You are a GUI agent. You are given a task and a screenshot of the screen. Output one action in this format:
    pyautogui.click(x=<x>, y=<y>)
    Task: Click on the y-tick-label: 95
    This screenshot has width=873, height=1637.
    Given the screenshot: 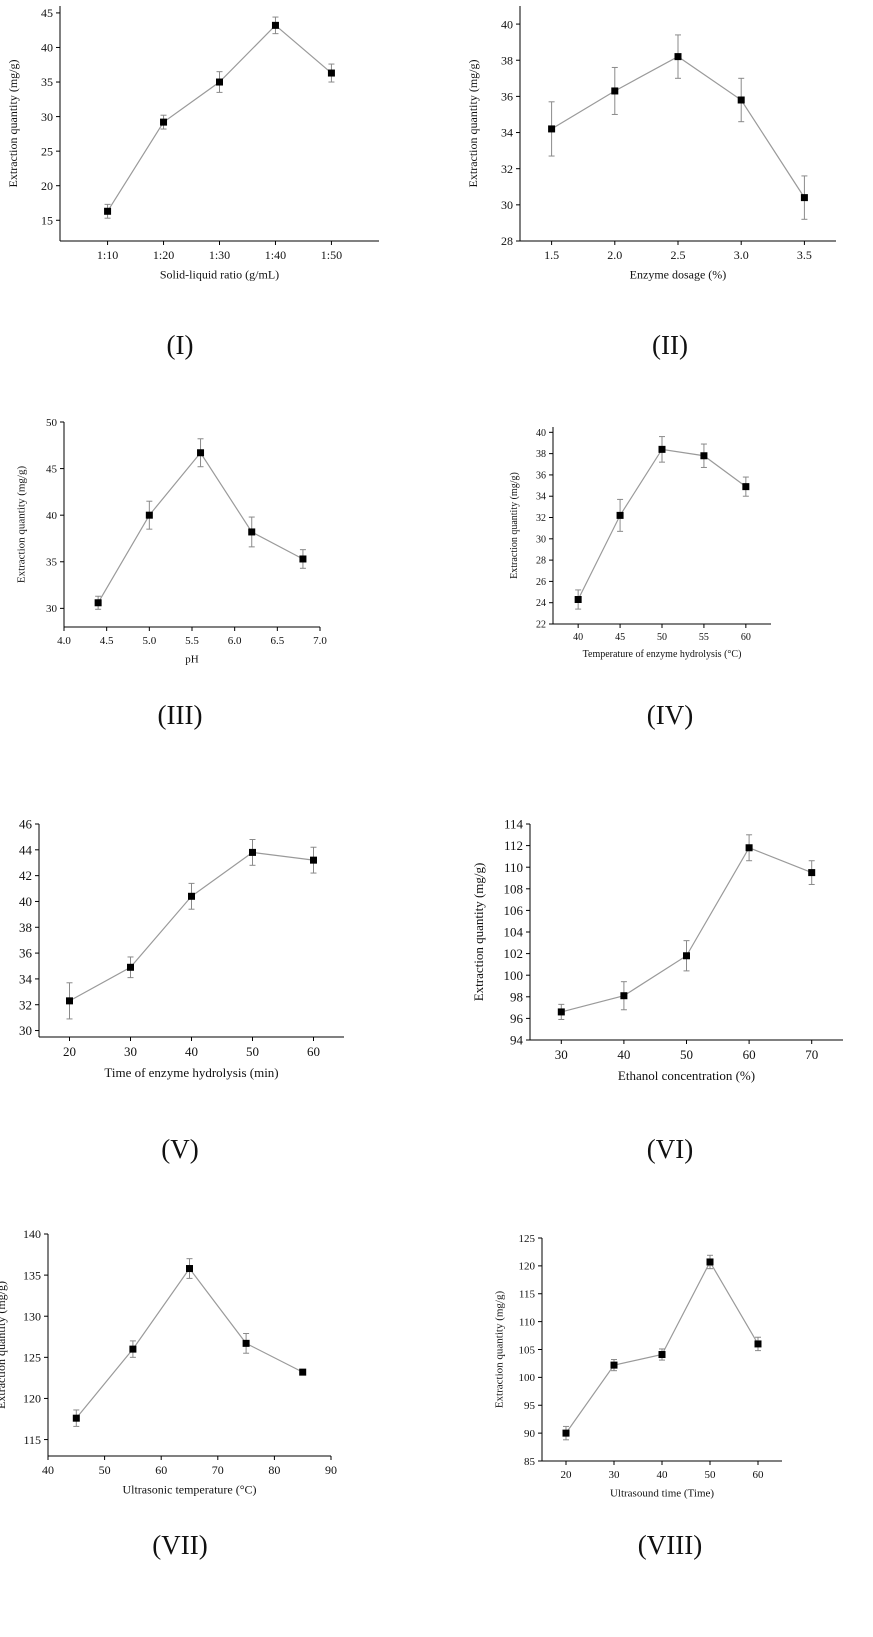 What is the action you would take?
    pyautogui.click(x=530, y=1406)
    